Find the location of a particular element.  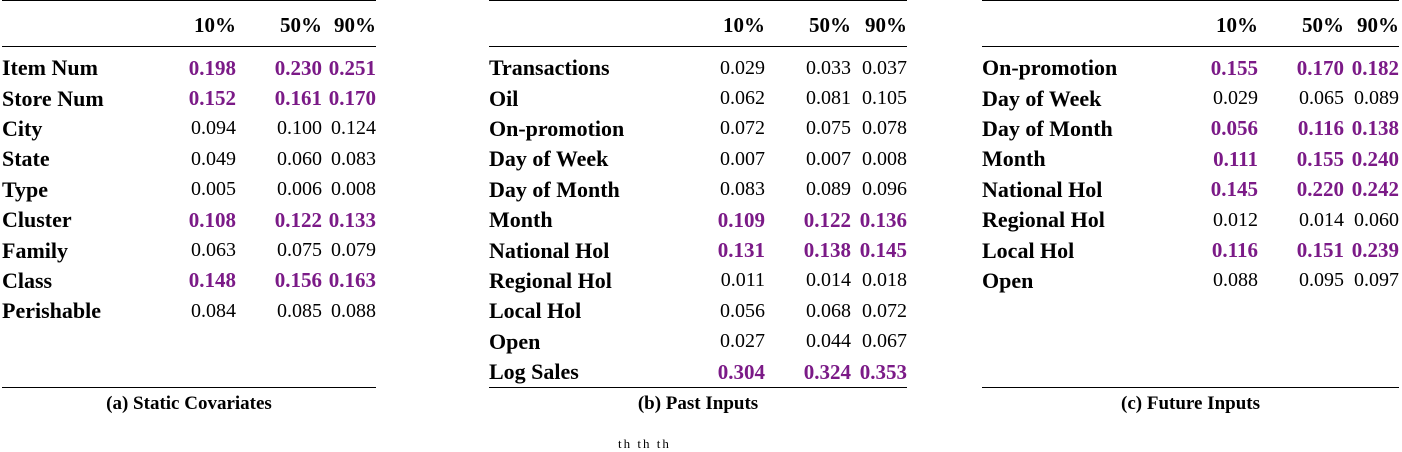

row-label: Perishable is located at coordinates (51, 311).